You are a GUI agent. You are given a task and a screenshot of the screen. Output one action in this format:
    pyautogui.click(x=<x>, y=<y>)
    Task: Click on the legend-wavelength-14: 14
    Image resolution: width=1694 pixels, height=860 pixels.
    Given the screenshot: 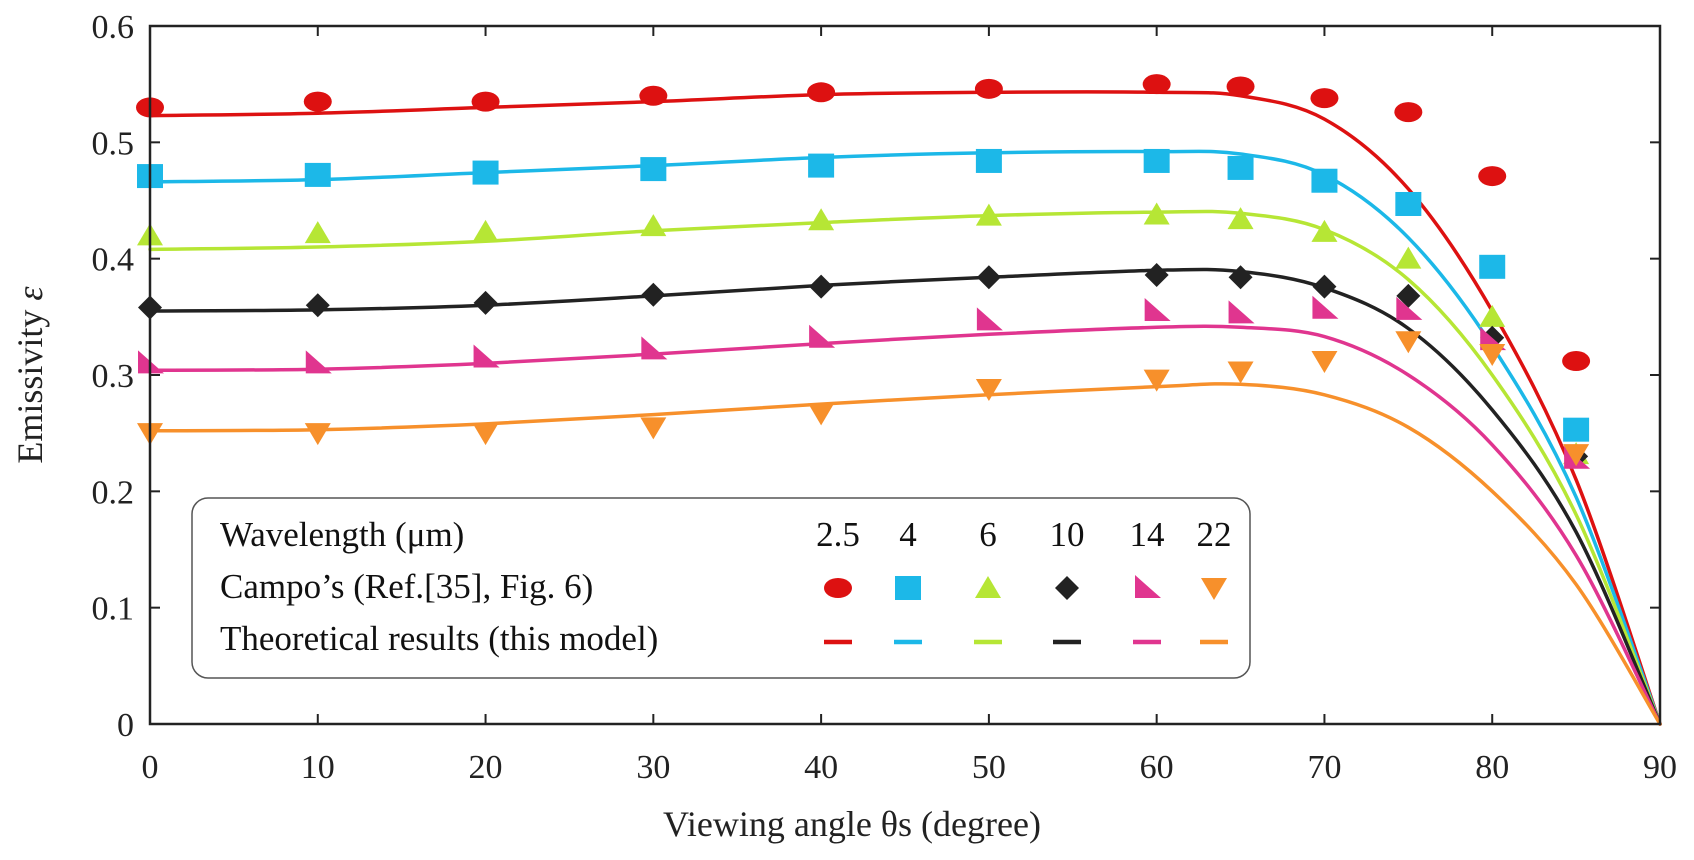 What is the action you would take?
    pyautogui.click(x=1147, y=534)
    